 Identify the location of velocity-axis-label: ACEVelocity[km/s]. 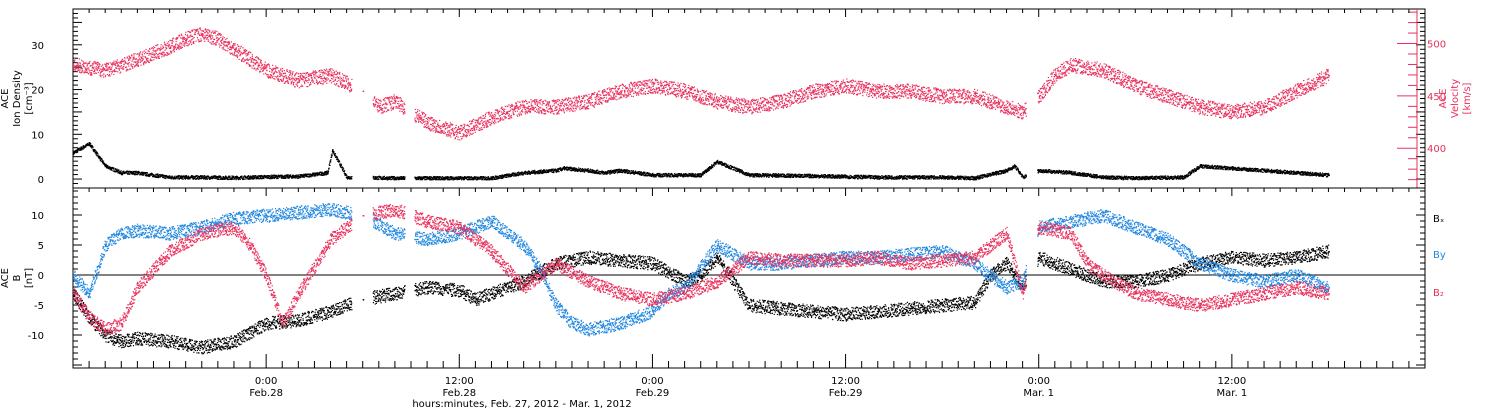
(1455, 98).